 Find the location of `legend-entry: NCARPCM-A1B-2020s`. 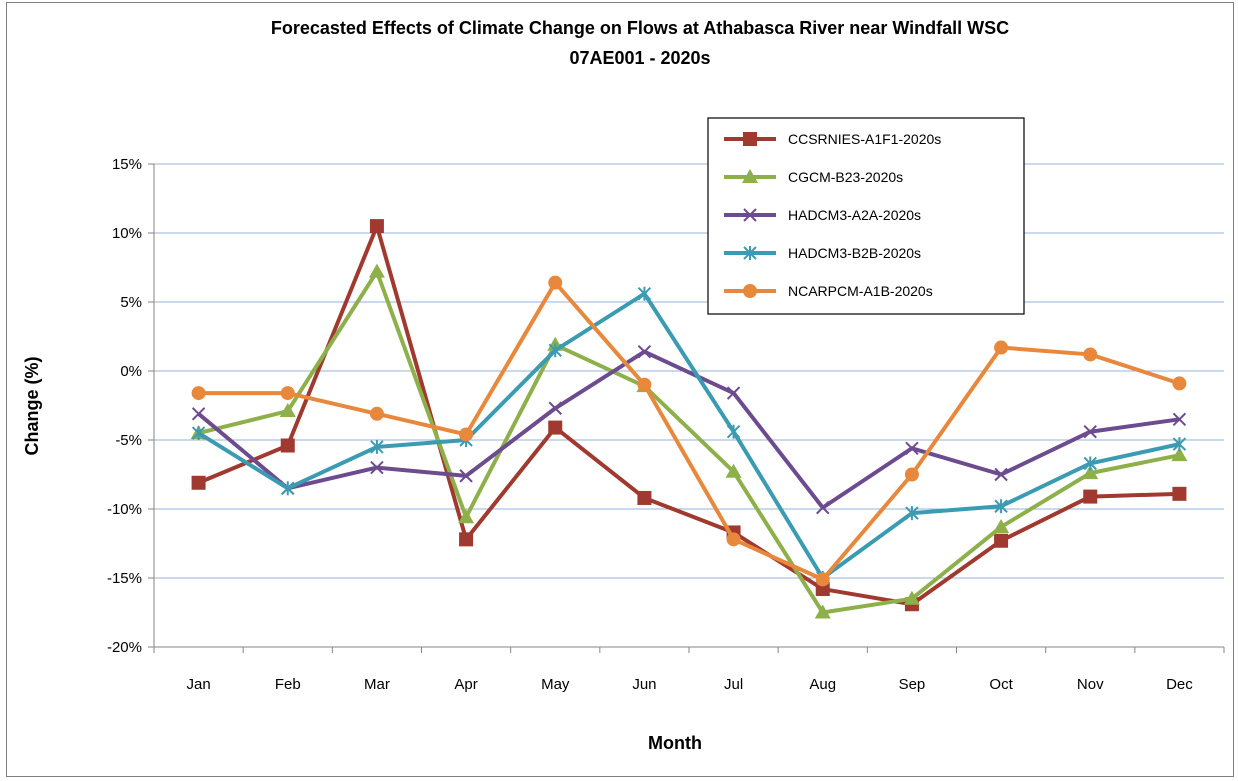

legend-entry: NCARPCM-A1B-2020s is located at coordinates (828, 291).